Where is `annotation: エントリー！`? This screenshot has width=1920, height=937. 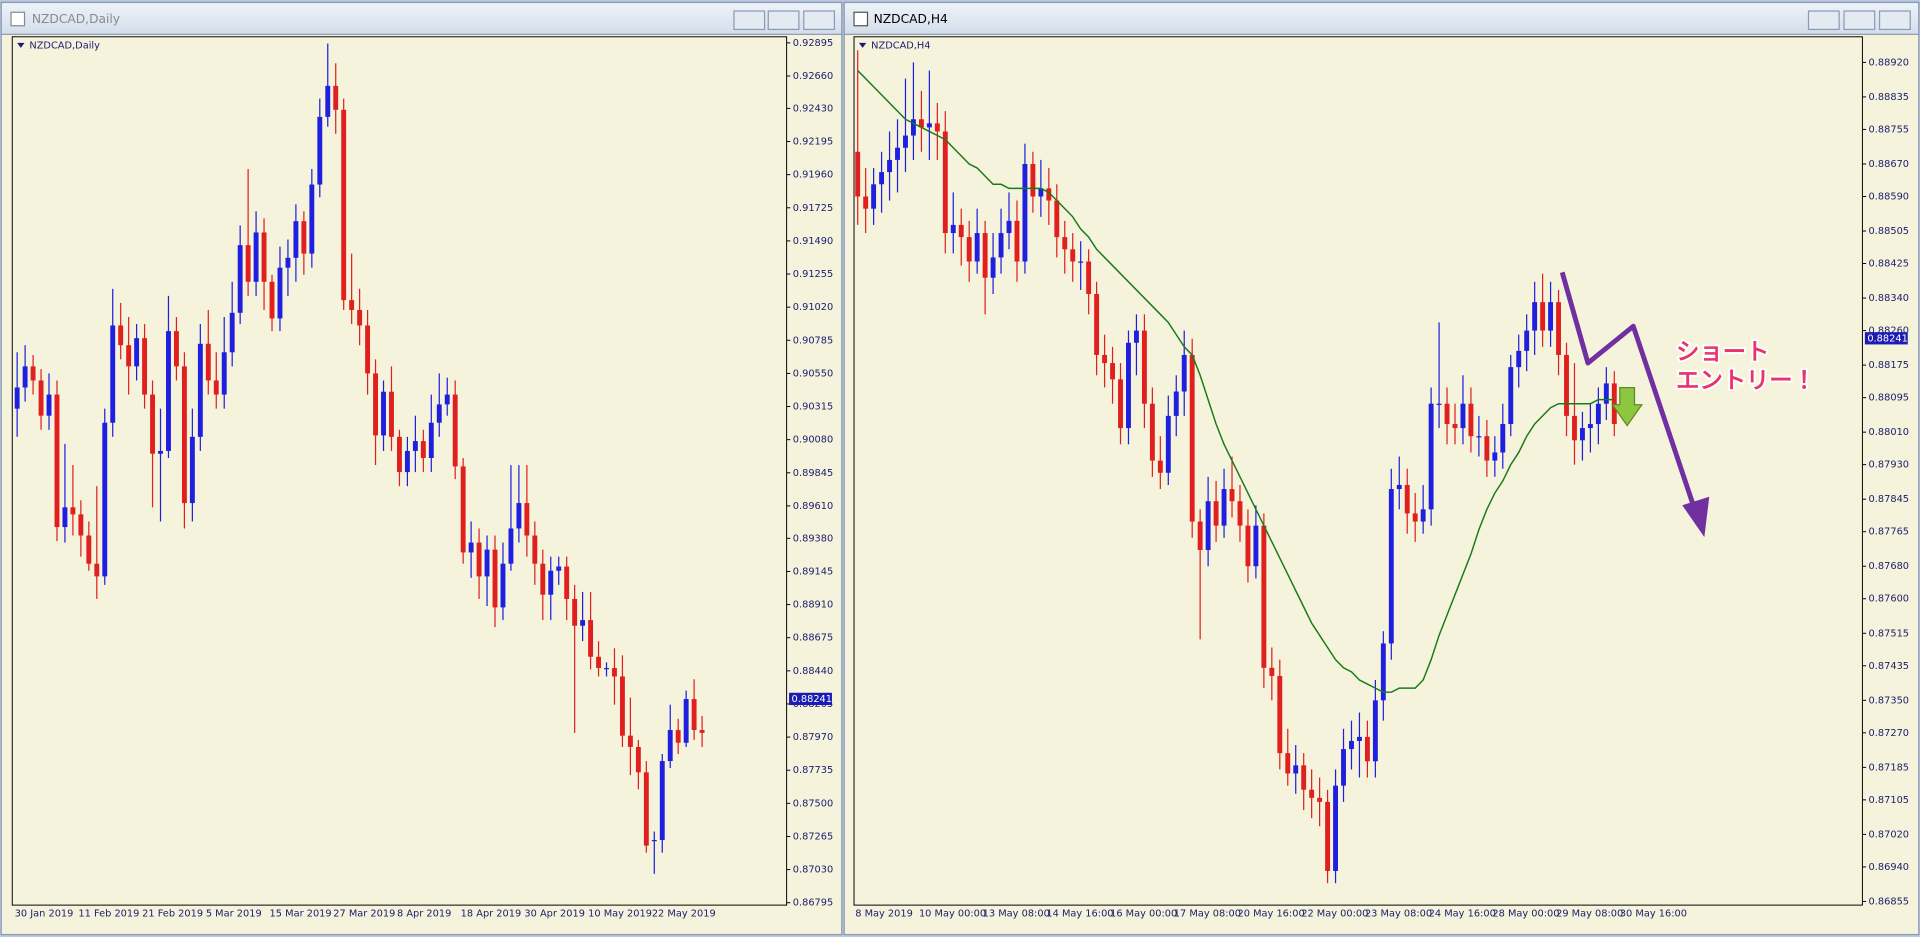
annotation: エントリー！ is located at coordinates (1746, 380).